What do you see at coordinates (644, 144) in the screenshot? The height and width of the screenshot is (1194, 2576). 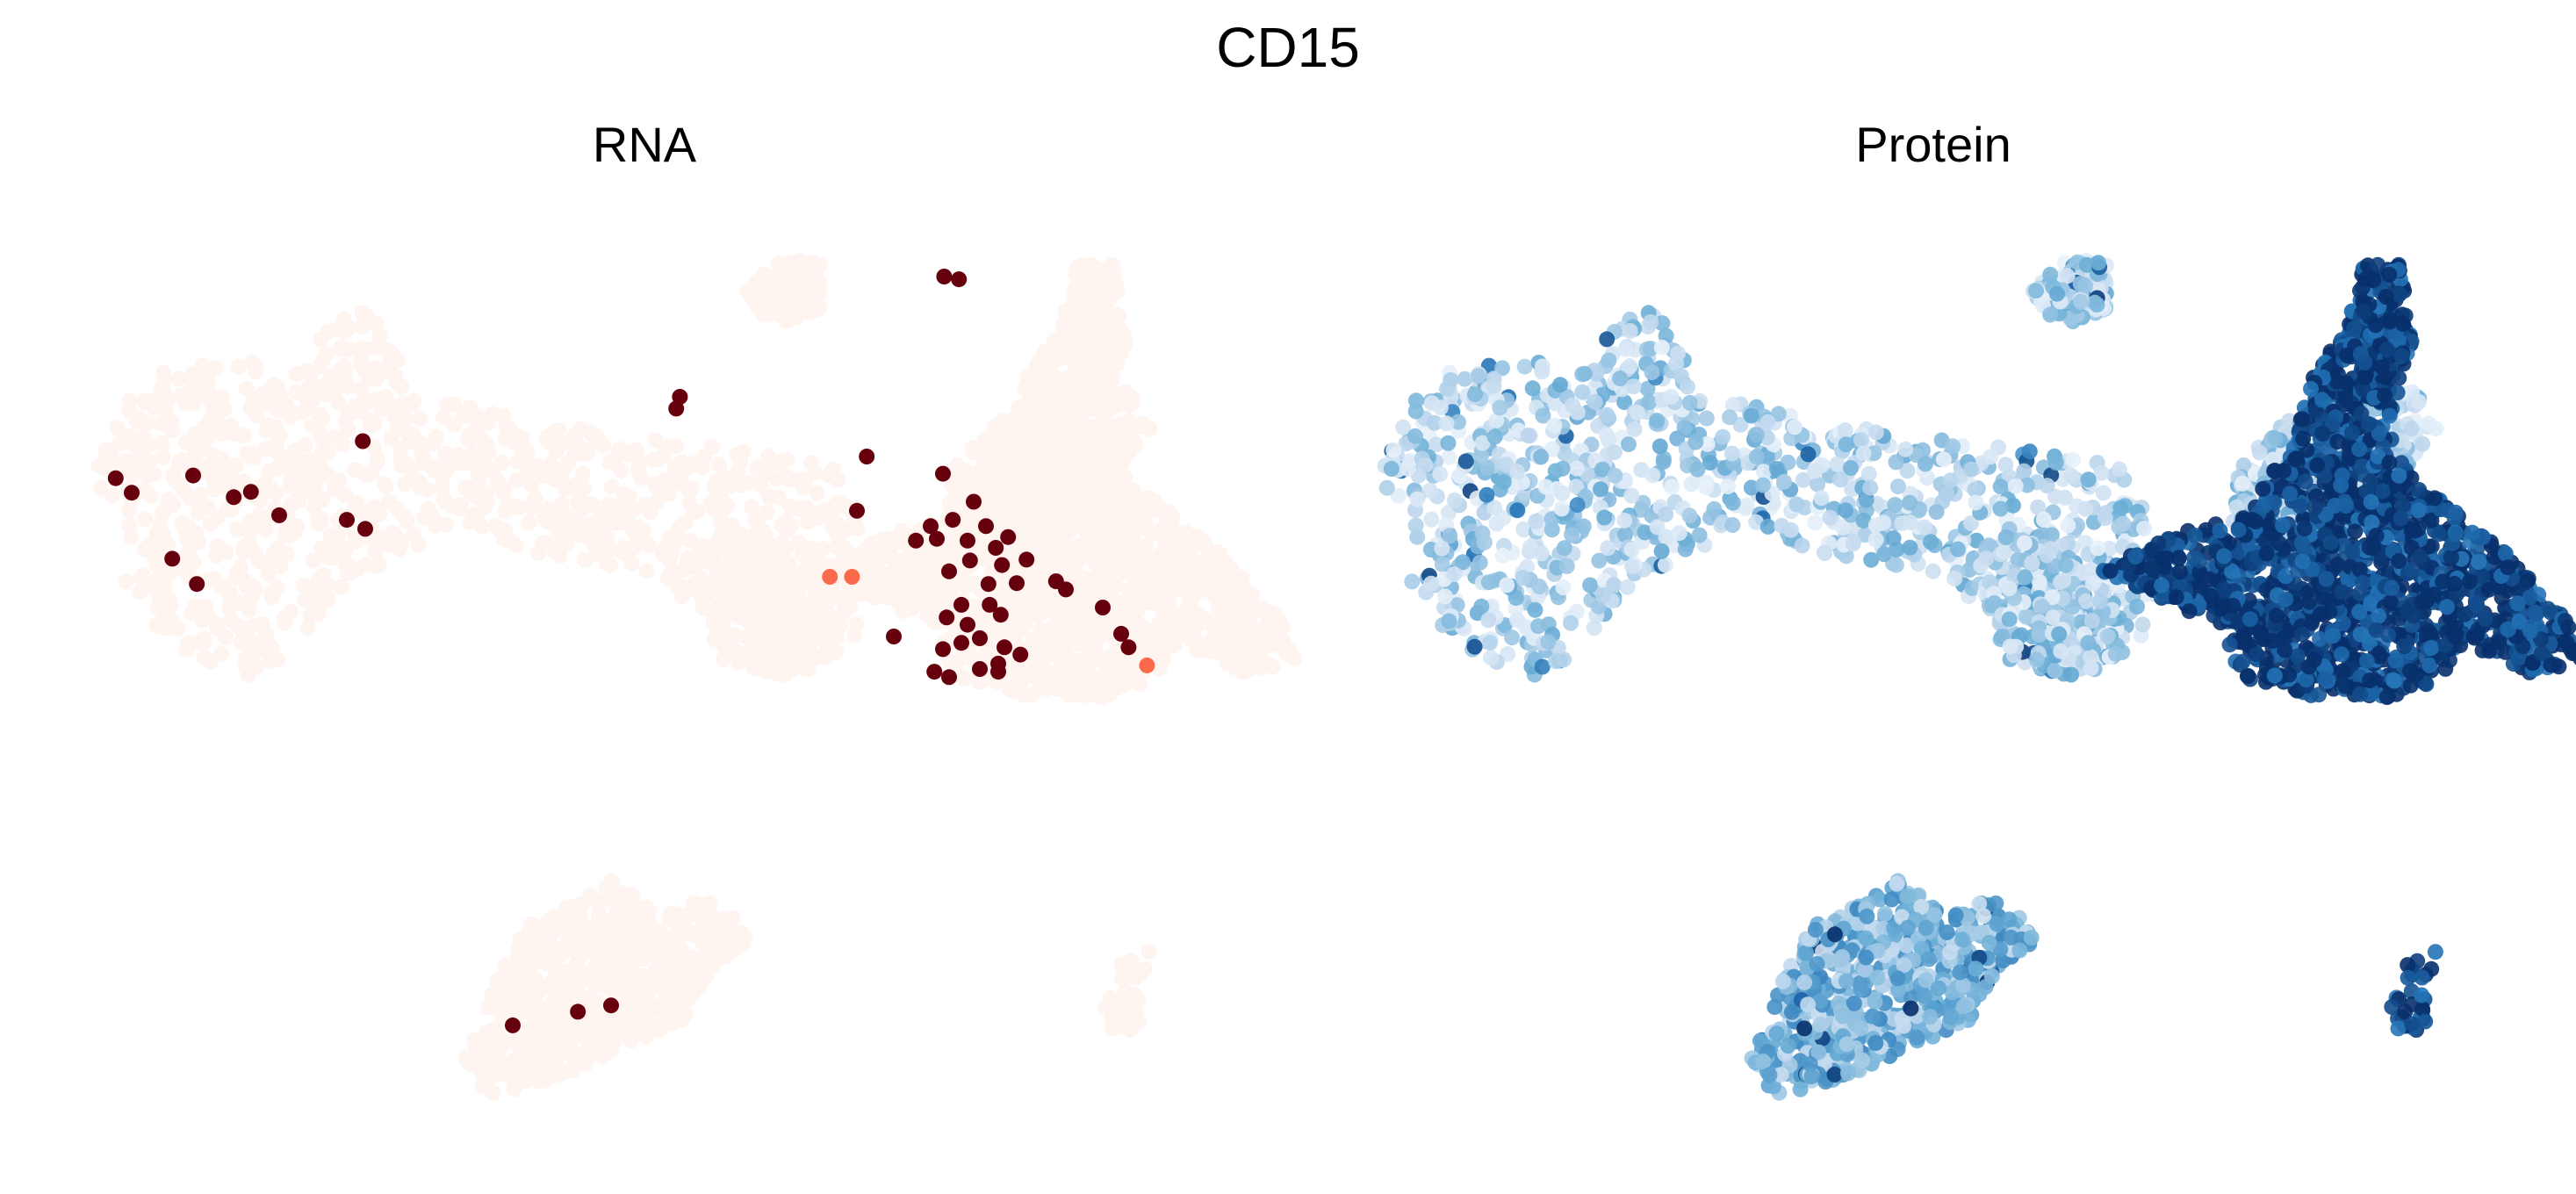 I see `rna-panel-title: RNA` at bounding box center [644, 144].